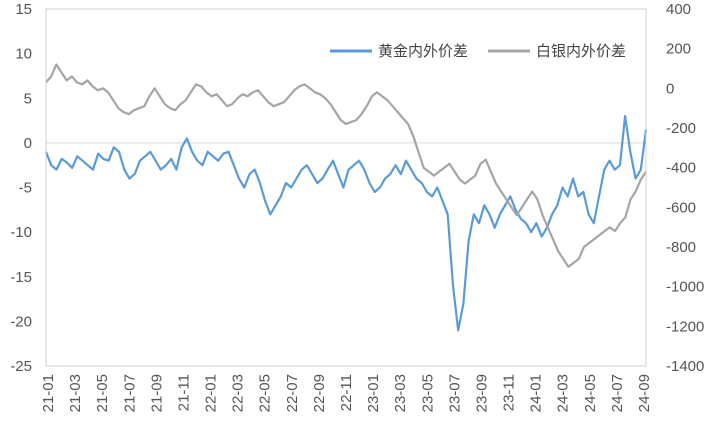 This screenshot has width=716, height=429. What do you see at coordinates (21, 232) in the screenshot?
I see `y-left-tick-label: -10` at bounding box center [21, 232].